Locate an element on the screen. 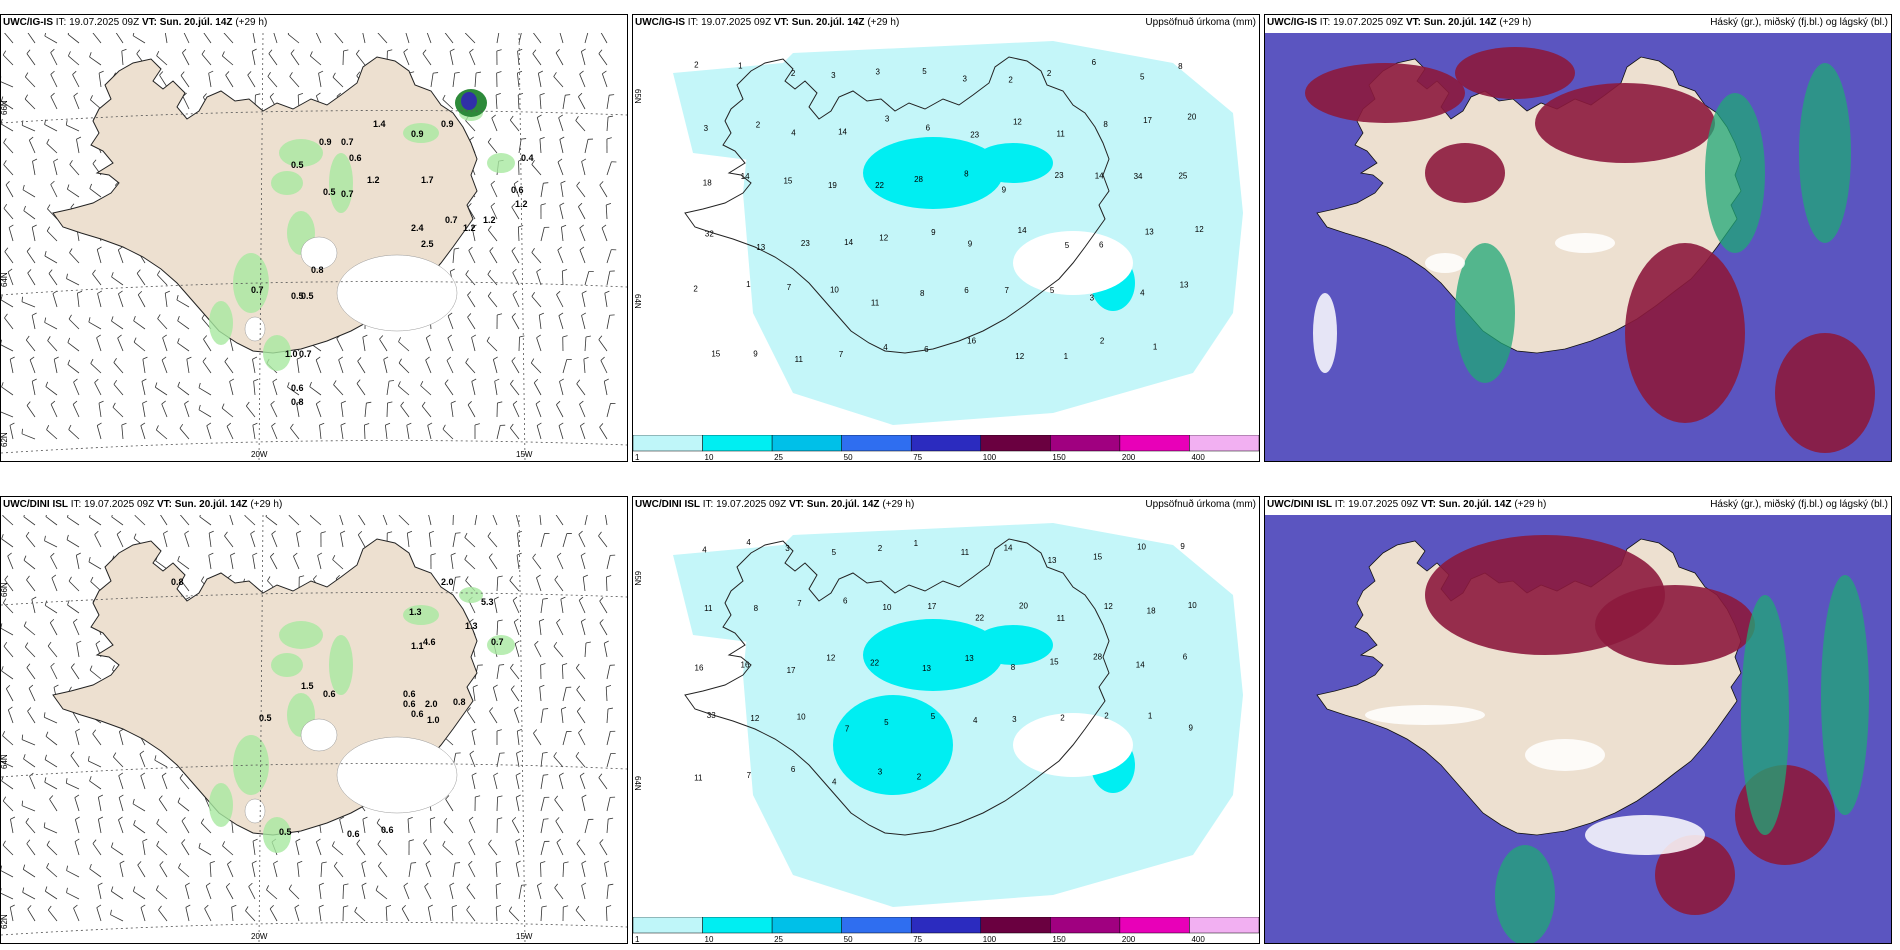 This screenshot has height=950, width=1900. precip-value: 25 is located at coordinates (1182, 176).